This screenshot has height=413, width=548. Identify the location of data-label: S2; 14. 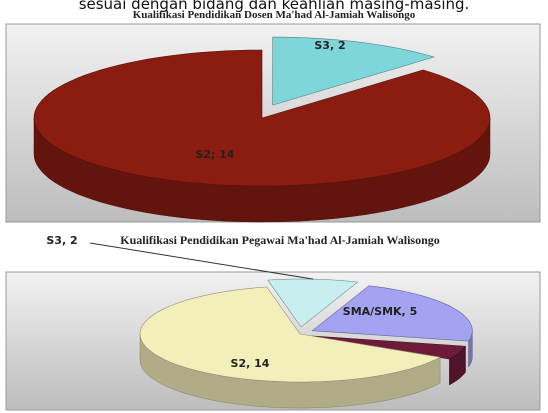
(214, 154).